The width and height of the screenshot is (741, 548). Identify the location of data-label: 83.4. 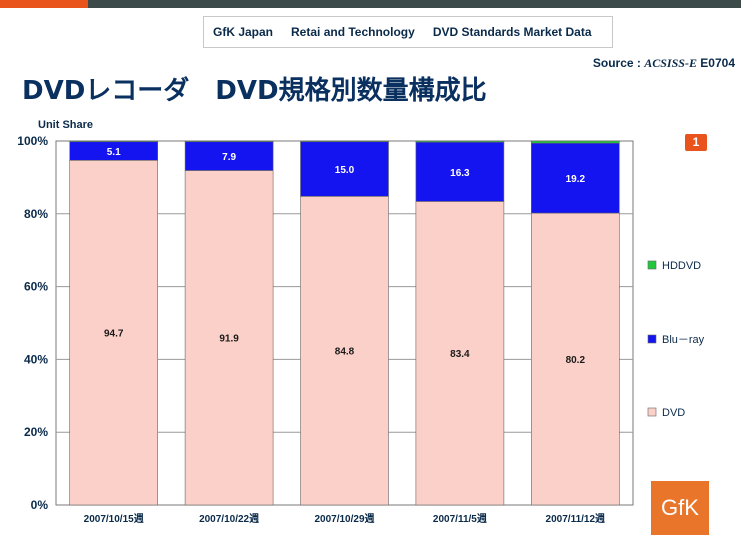
(460, 354).